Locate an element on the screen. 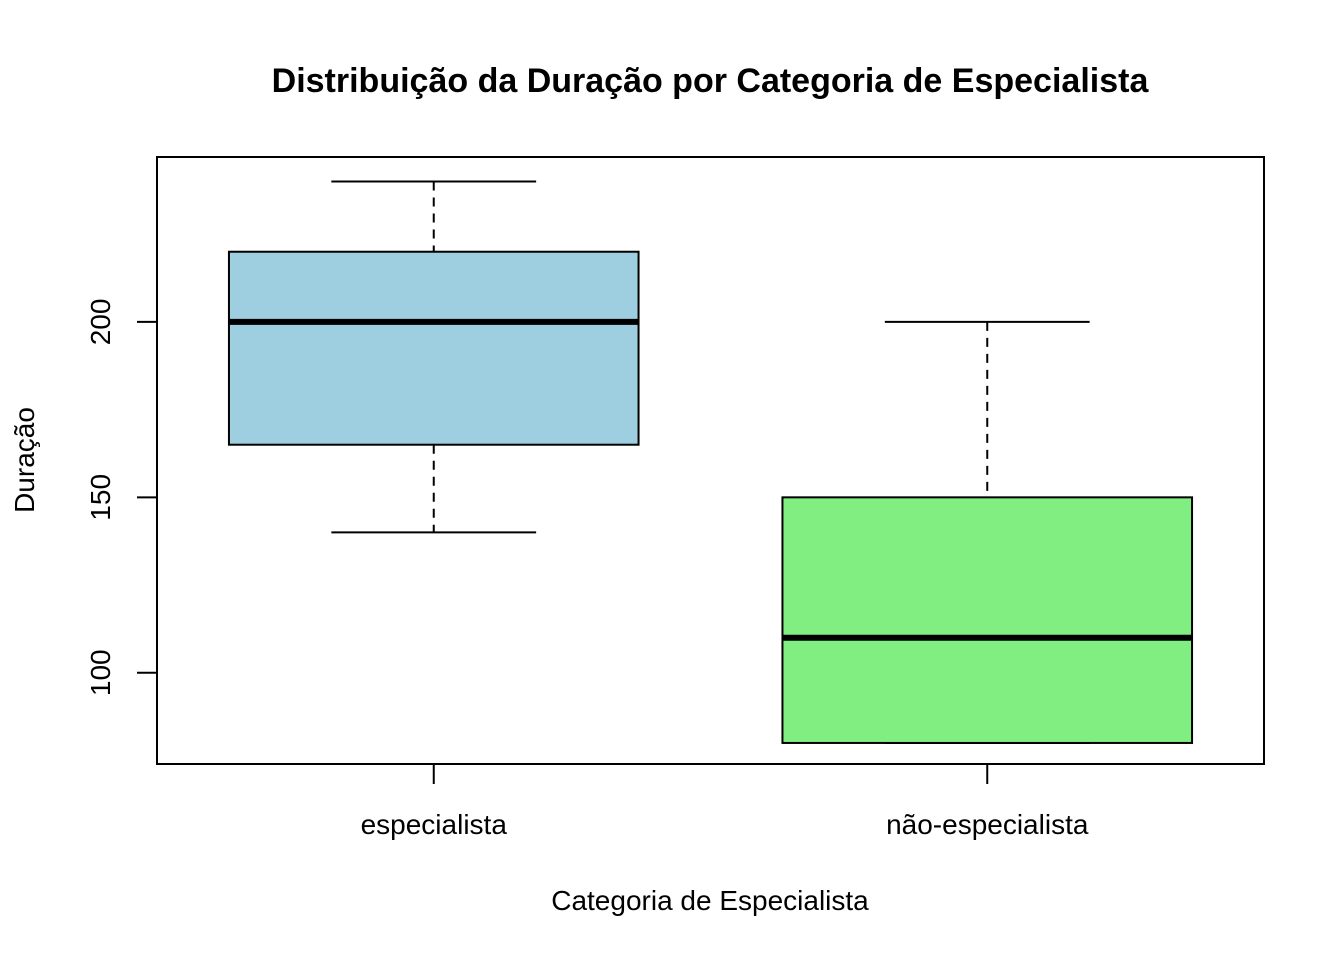 The image size is (1344, 960). x-axis-label: Categoria de Especialista is located at coordinates (710, 900).